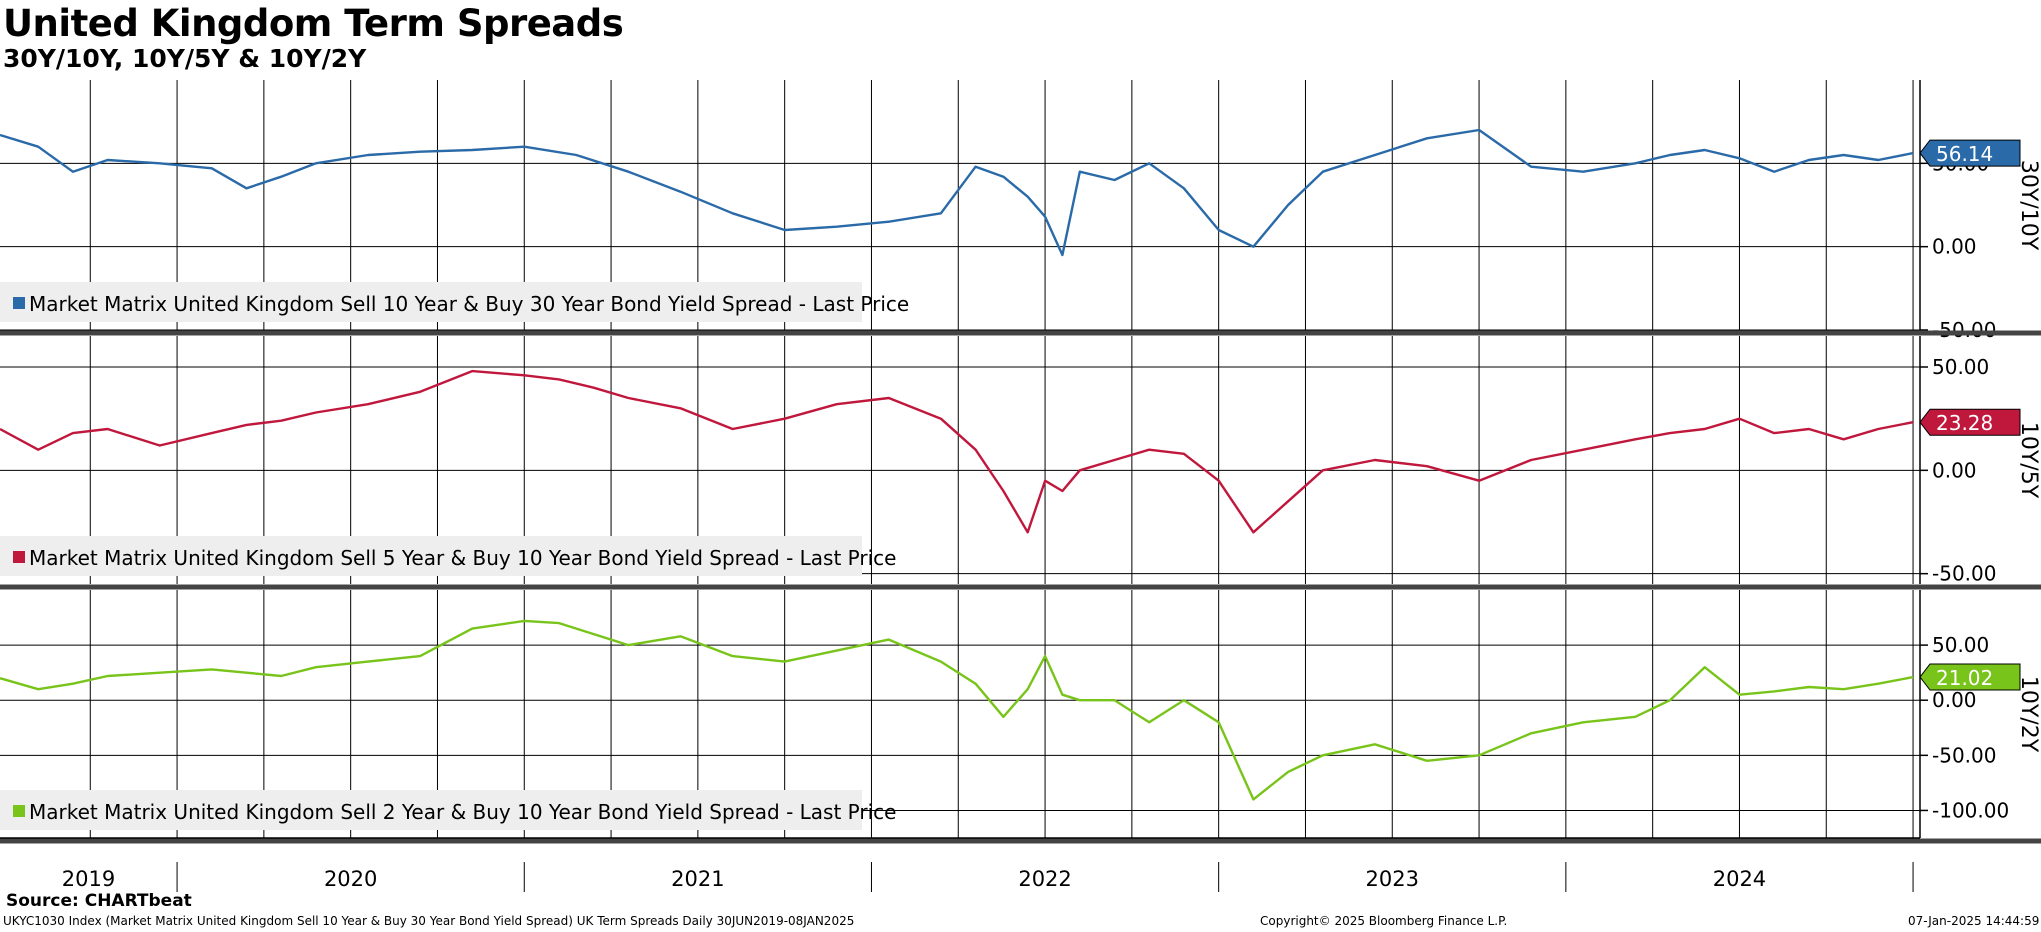 This screenshot has width=2041, height=932. Describe the element at coordinates (1384, 921) in the screenshot. I see `footer-copyright: Copyright© 2025 Bloomberg Finance L.P.` at that location.